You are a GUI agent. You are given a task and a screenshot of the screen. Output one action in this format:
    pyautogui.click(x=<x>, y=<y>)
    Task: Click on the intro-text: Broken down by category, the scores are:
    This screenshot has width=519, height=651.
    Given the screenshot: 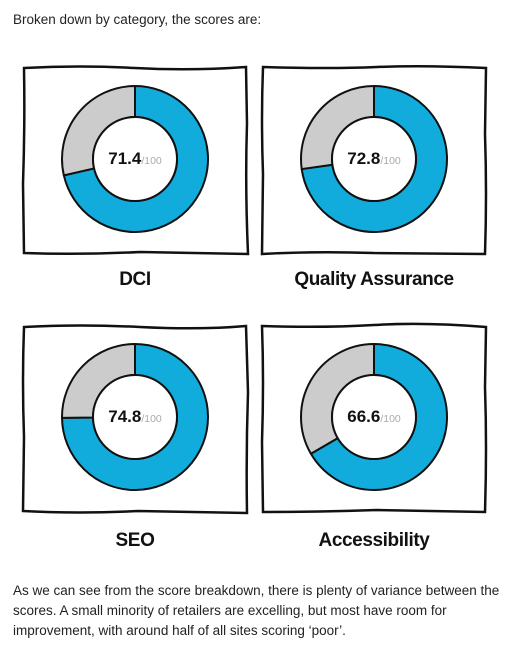 What is the action you would take?
    pyautogui.click(x=137, y=19)
    